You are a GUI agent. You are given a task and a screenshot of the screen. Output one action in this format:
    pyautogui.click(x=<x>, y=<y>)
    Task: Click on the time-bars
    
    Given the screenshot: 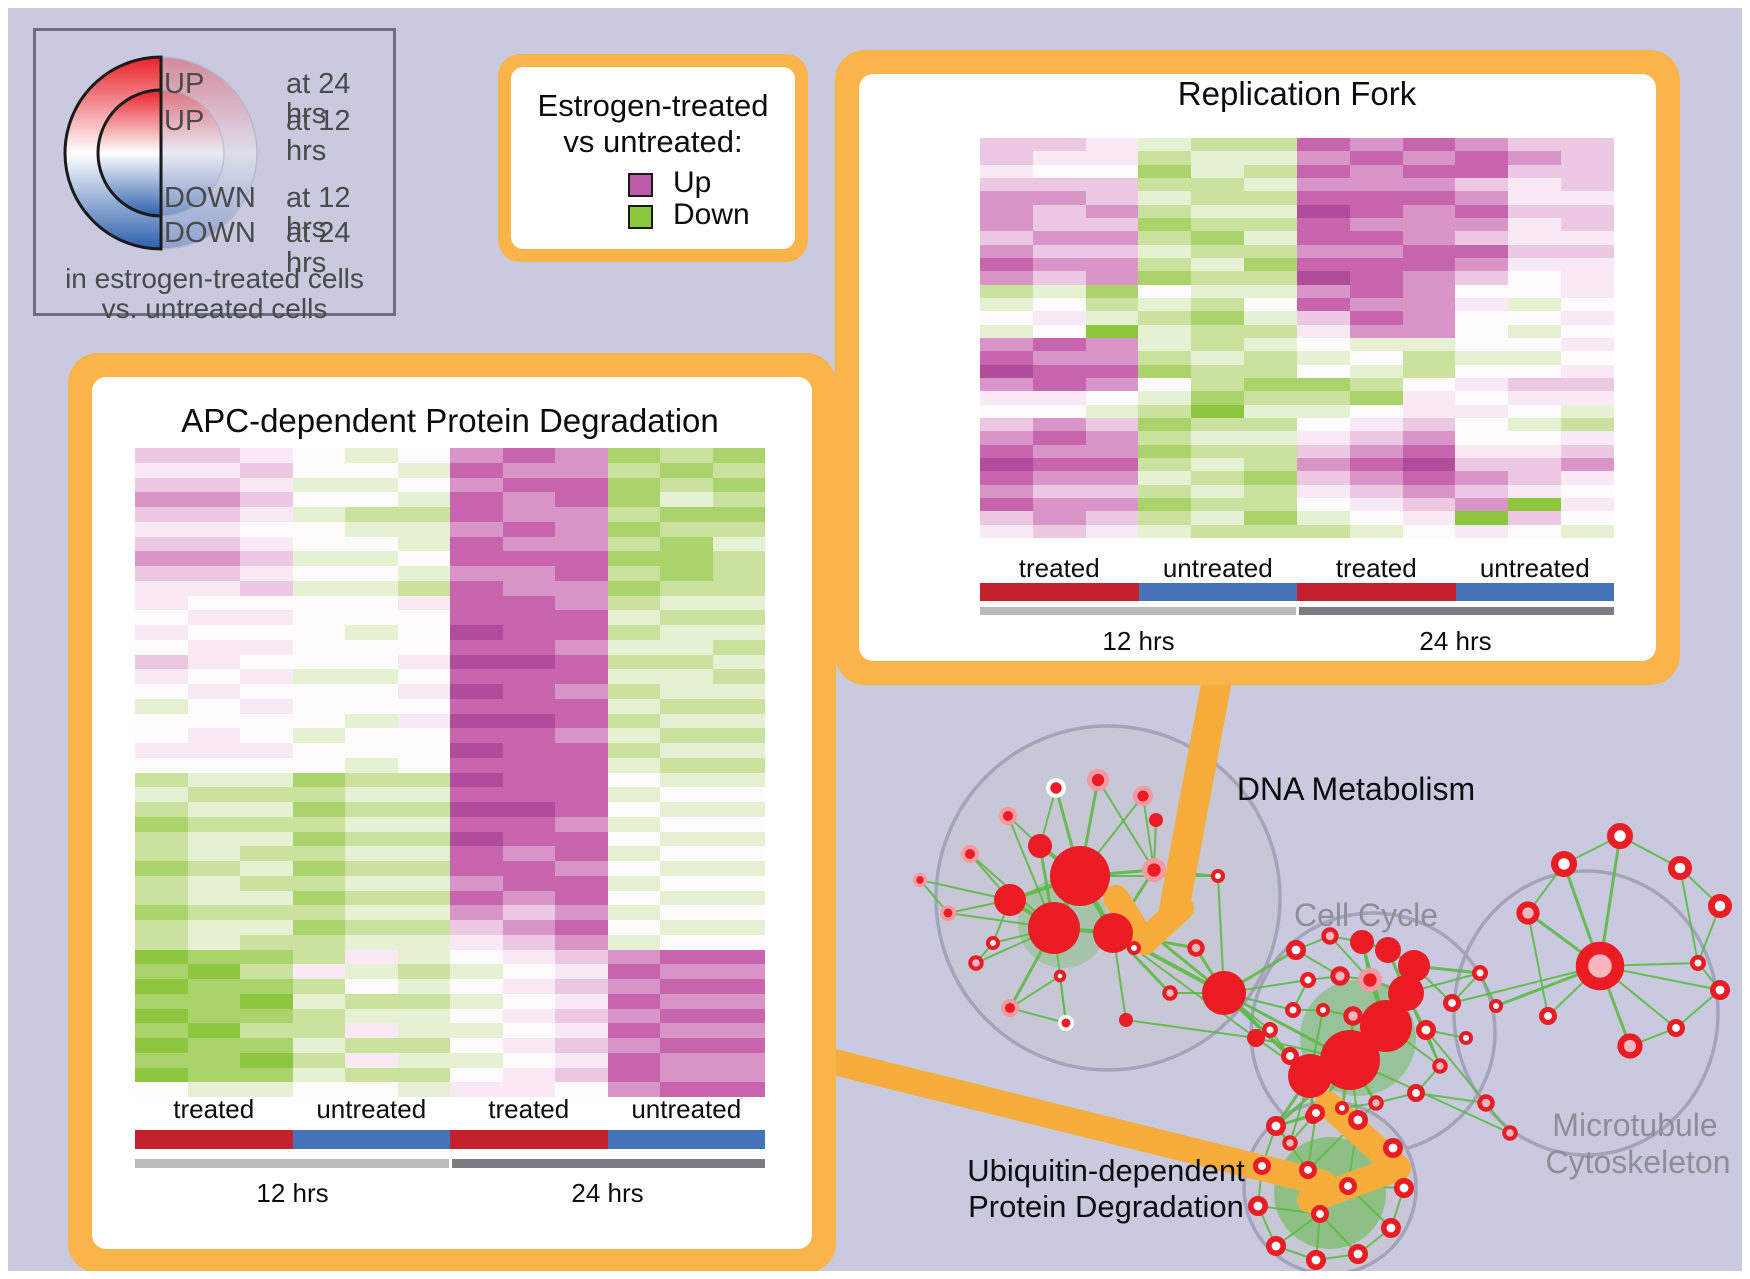 What is the action you would take?
    pyautogui.click(x=1297, y=611)
    